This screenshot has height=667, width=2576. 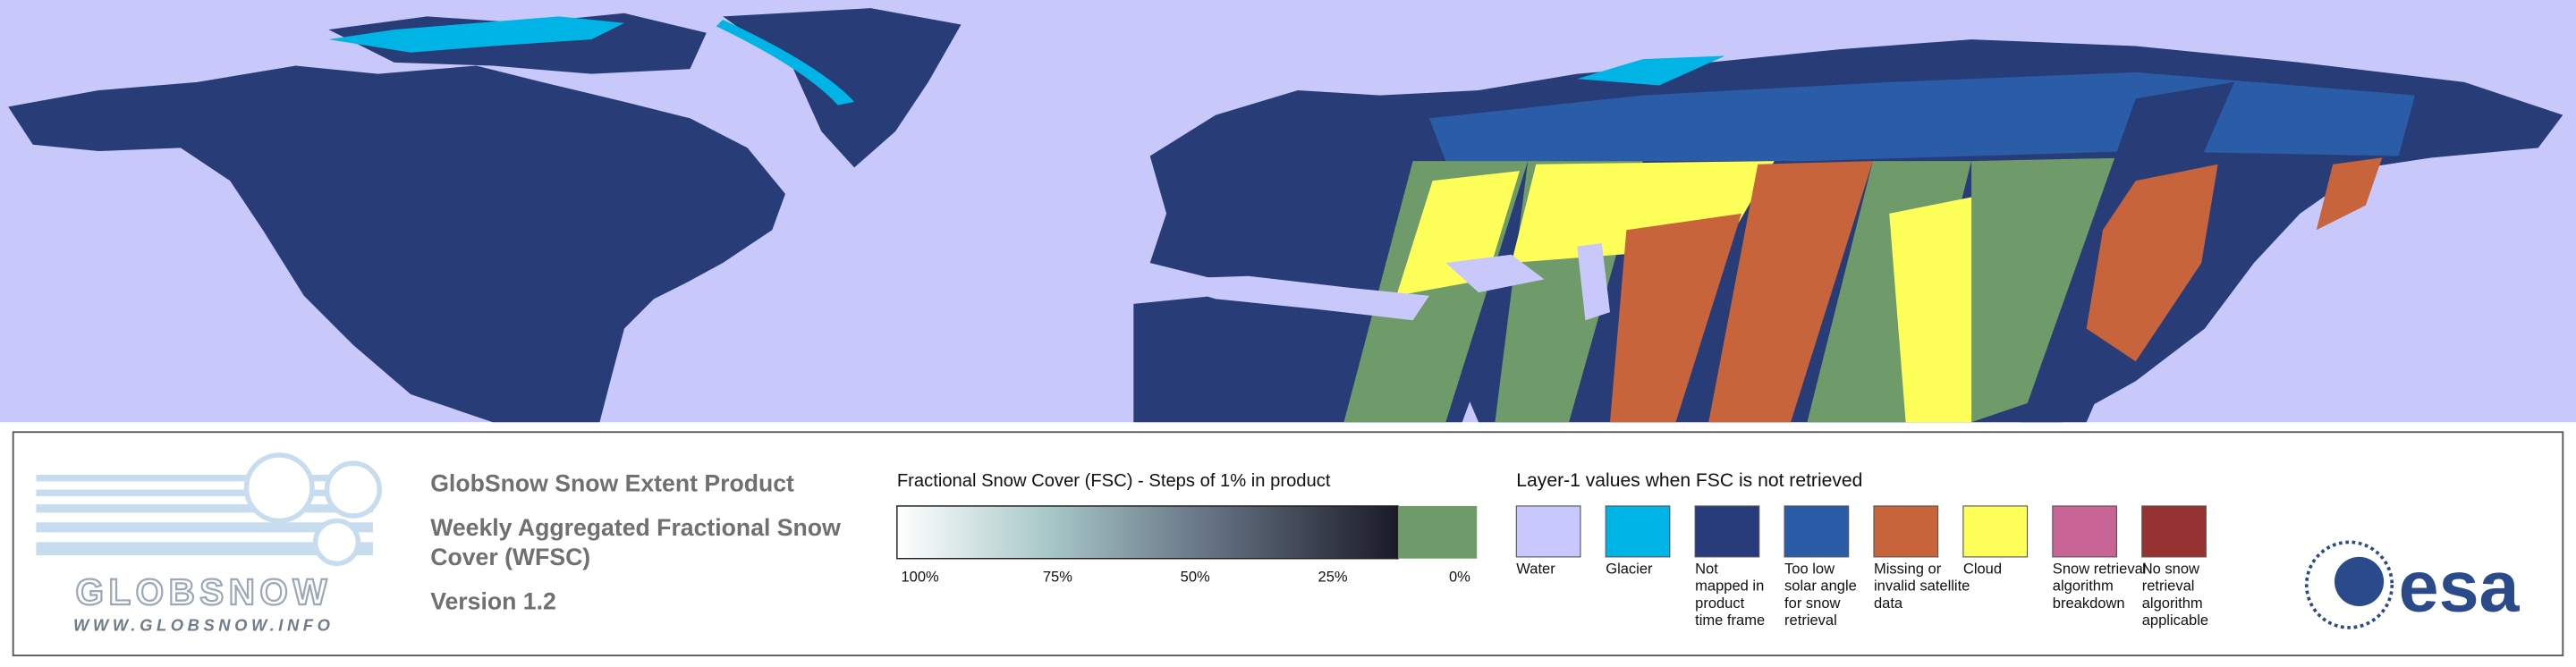 What do you see at coordinates (785, 63) in the screenshot?
I see `glacier-greenland` at bounding box center [785, 63].